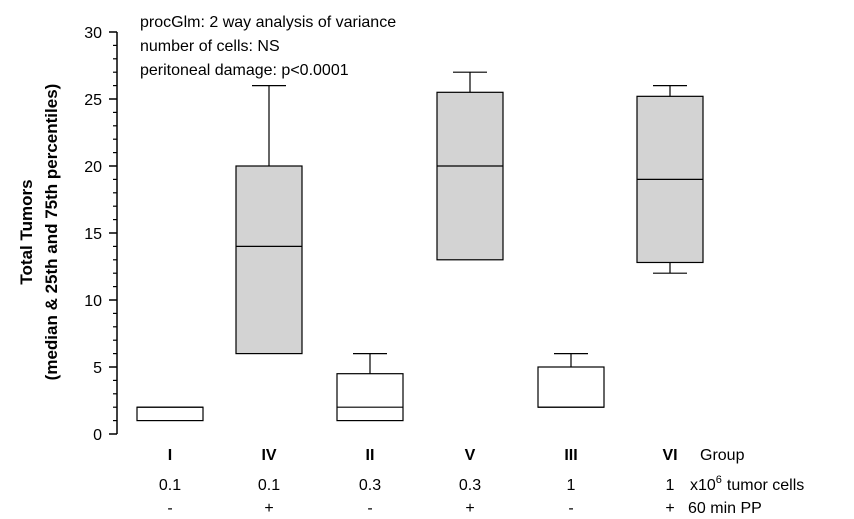 This screenshot has width=854, height=519. Describe the element at coordinates (765, 485) in the screenshot. I see `row-header-cells-suffix: tumor cells` at that location.